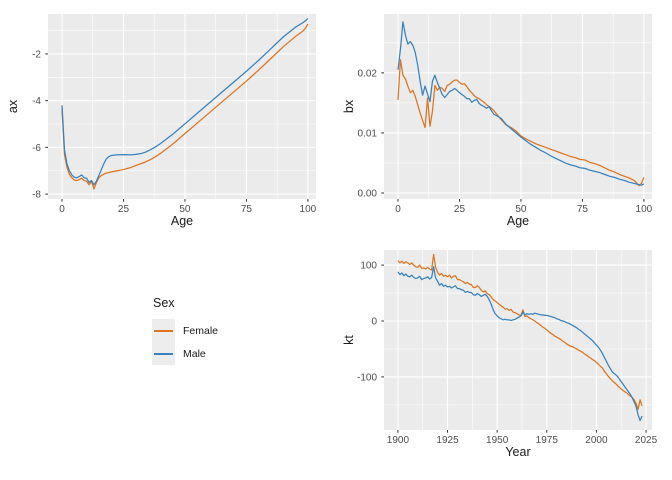 The image size is (672, 480). What do you see at coordinates (497, 440) in the screenshot?
I see `x-tick-label: 1950` at bounding box center [497, 440].